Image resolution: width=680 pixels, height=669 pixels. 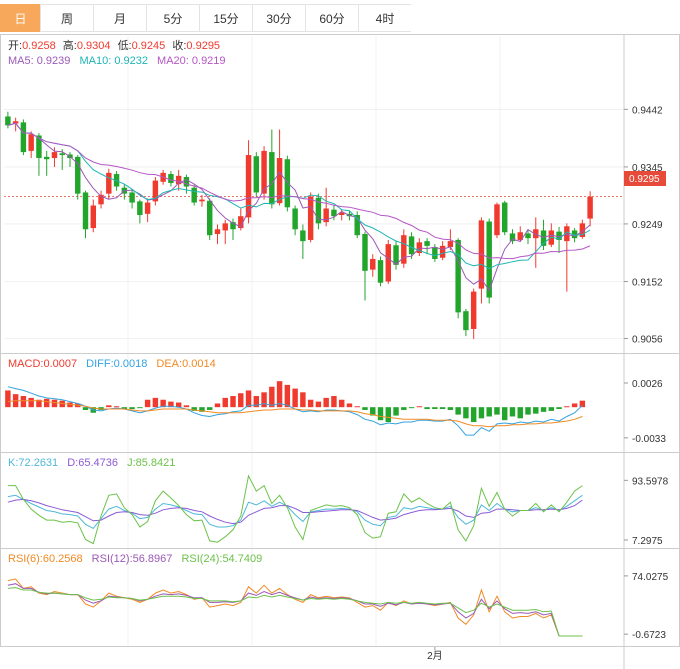 I want to click on tab-6: 60分, so click(x=331, y=18).